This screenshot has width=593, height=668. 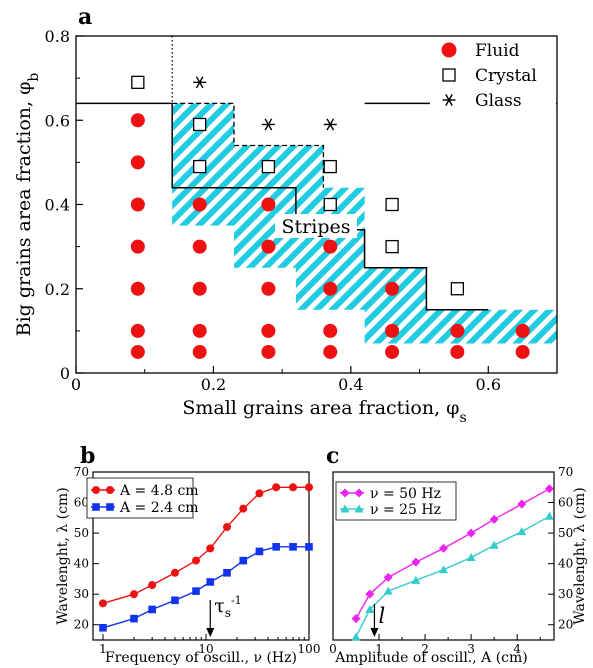 What do you see at coordinates (85, 17) in the screenshot?
I see `panel-letter-a: a` at bounding box center [85, 17].